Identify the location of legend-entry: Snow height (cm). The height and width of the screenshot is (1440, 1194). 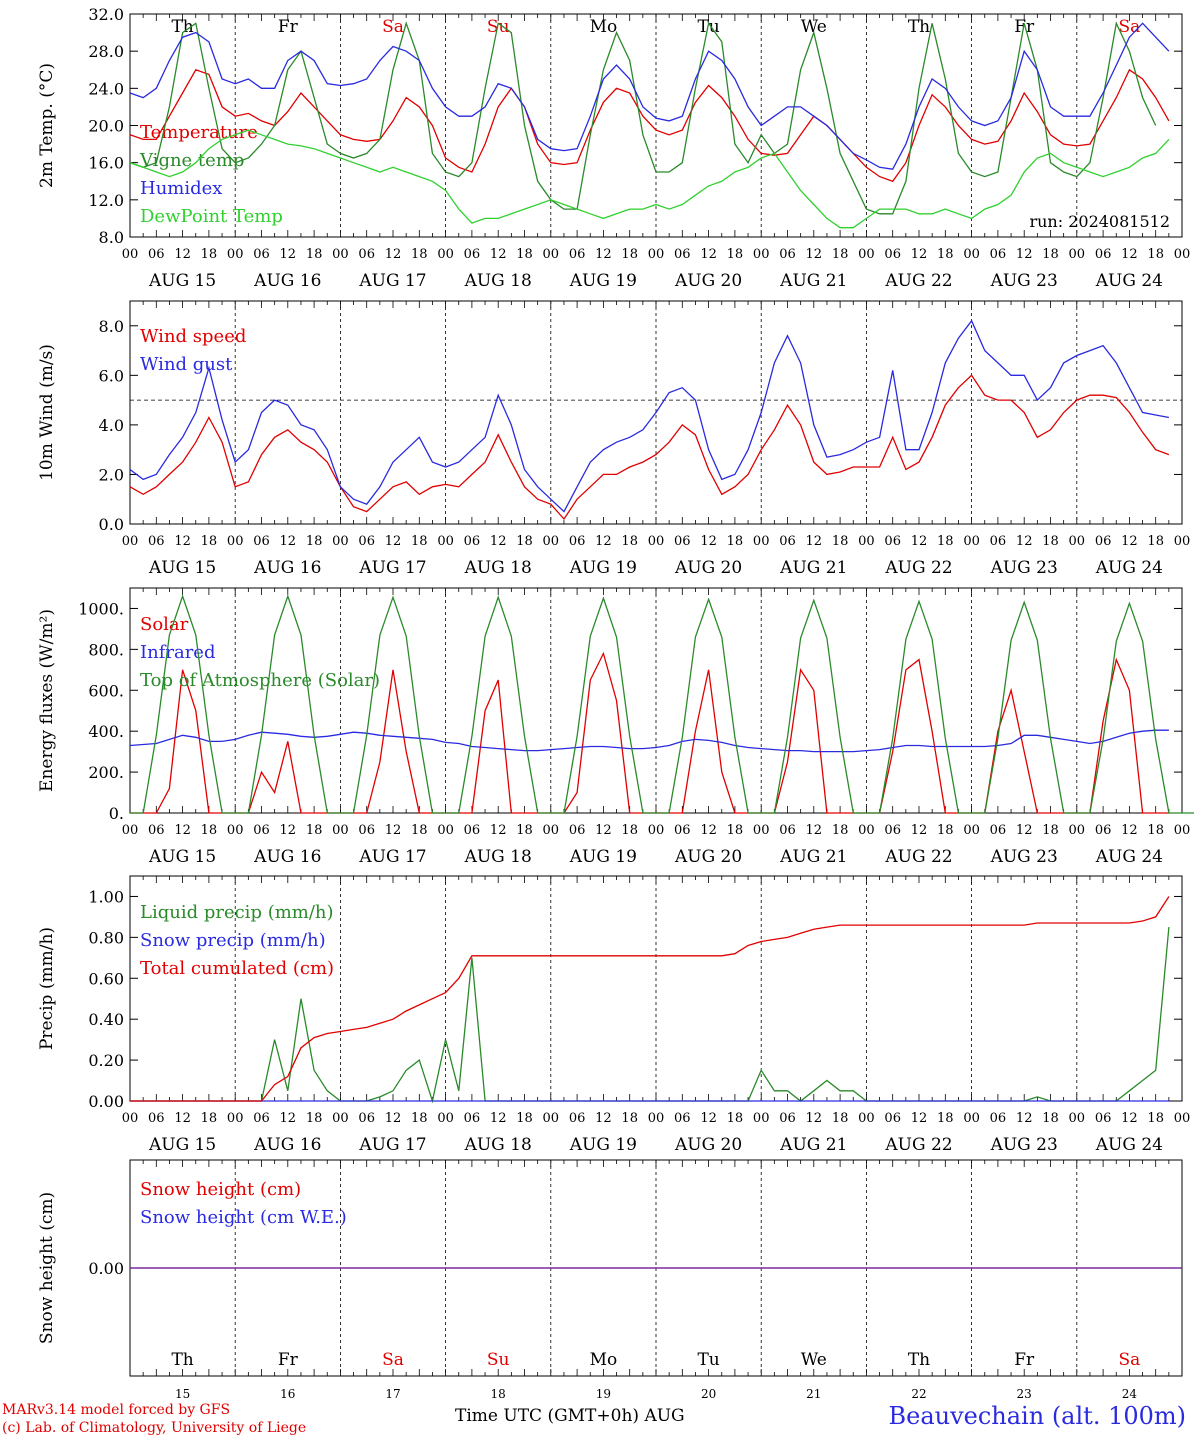
(220, 1189).